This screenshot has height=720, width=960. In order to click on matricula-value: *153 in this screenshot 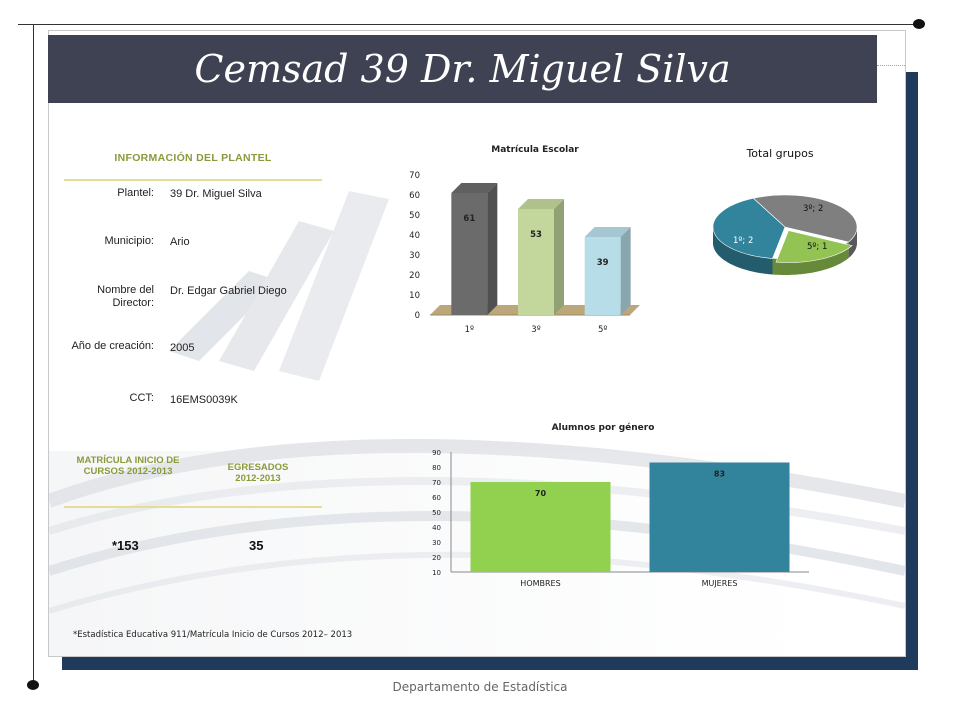, I will do `click(125, 545)`.